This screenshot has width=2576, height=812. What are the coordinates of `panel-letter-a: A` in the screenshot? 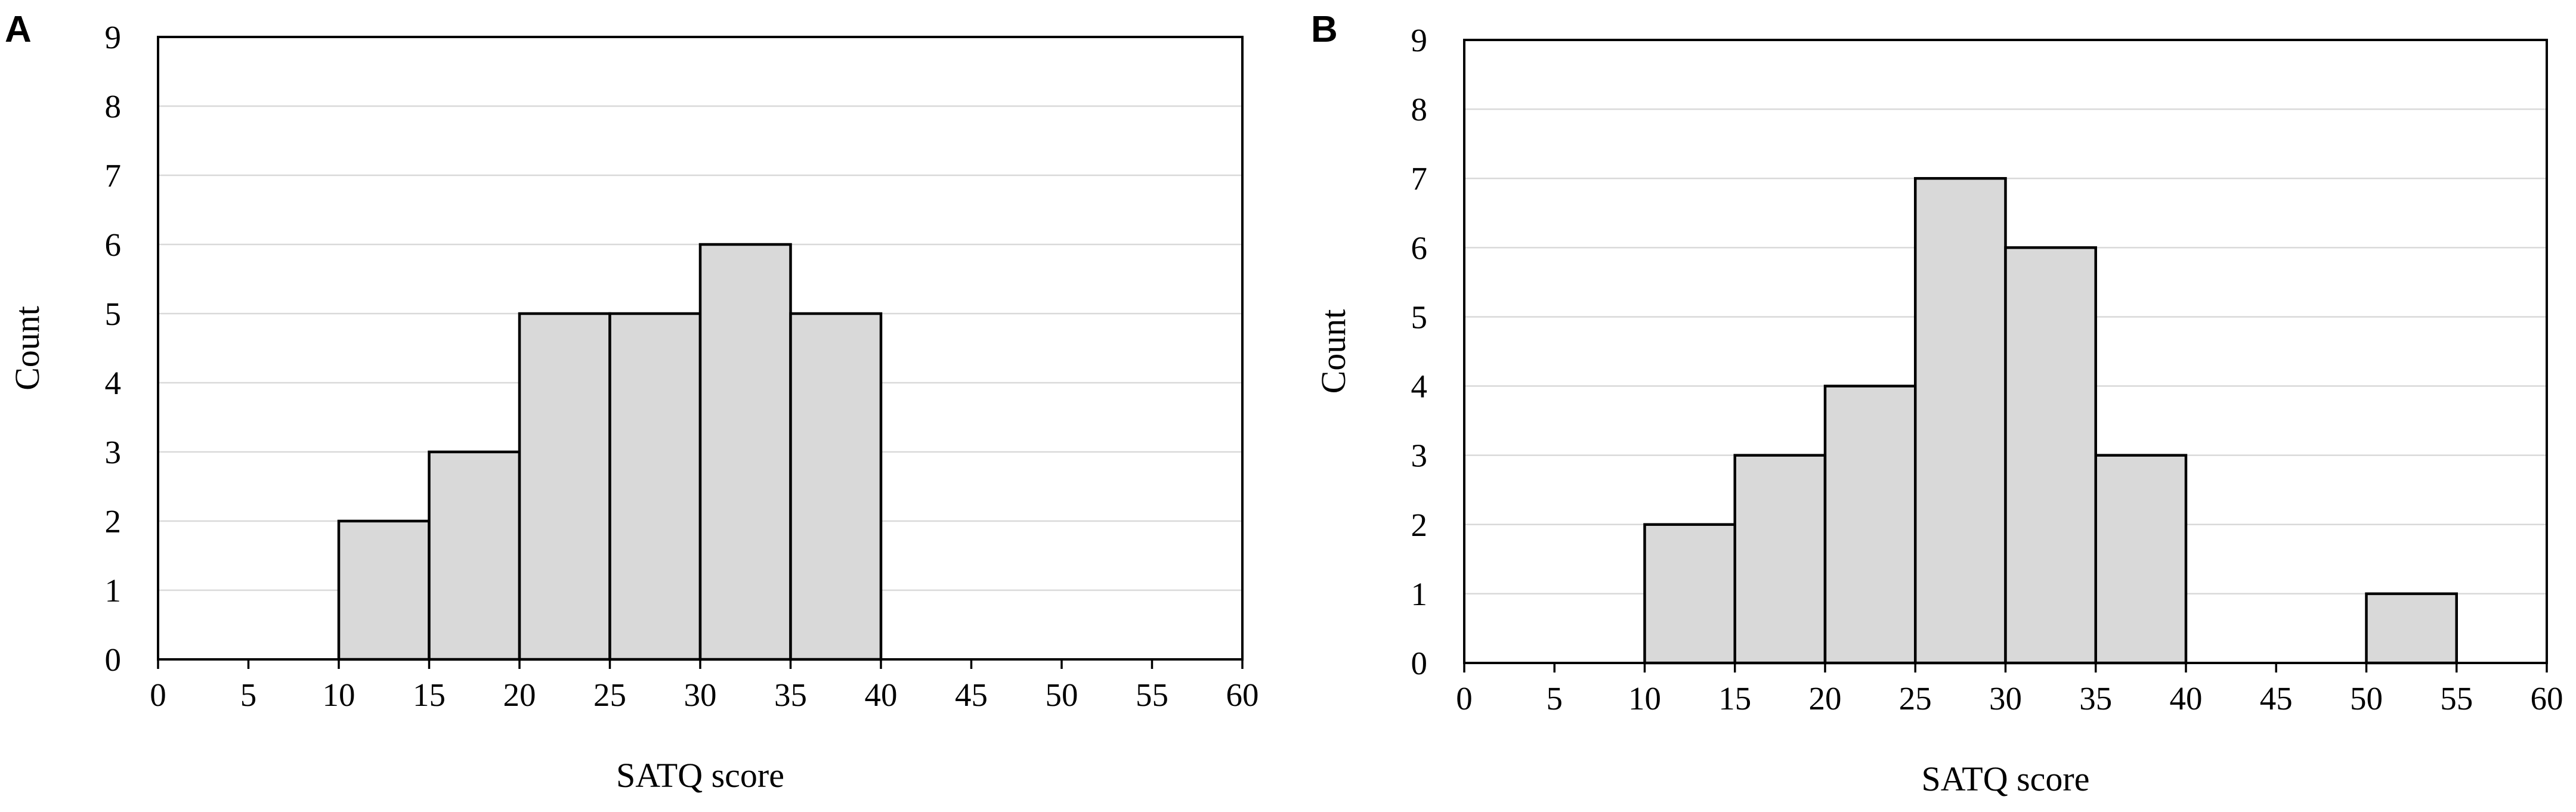 It's located at (18, 29).